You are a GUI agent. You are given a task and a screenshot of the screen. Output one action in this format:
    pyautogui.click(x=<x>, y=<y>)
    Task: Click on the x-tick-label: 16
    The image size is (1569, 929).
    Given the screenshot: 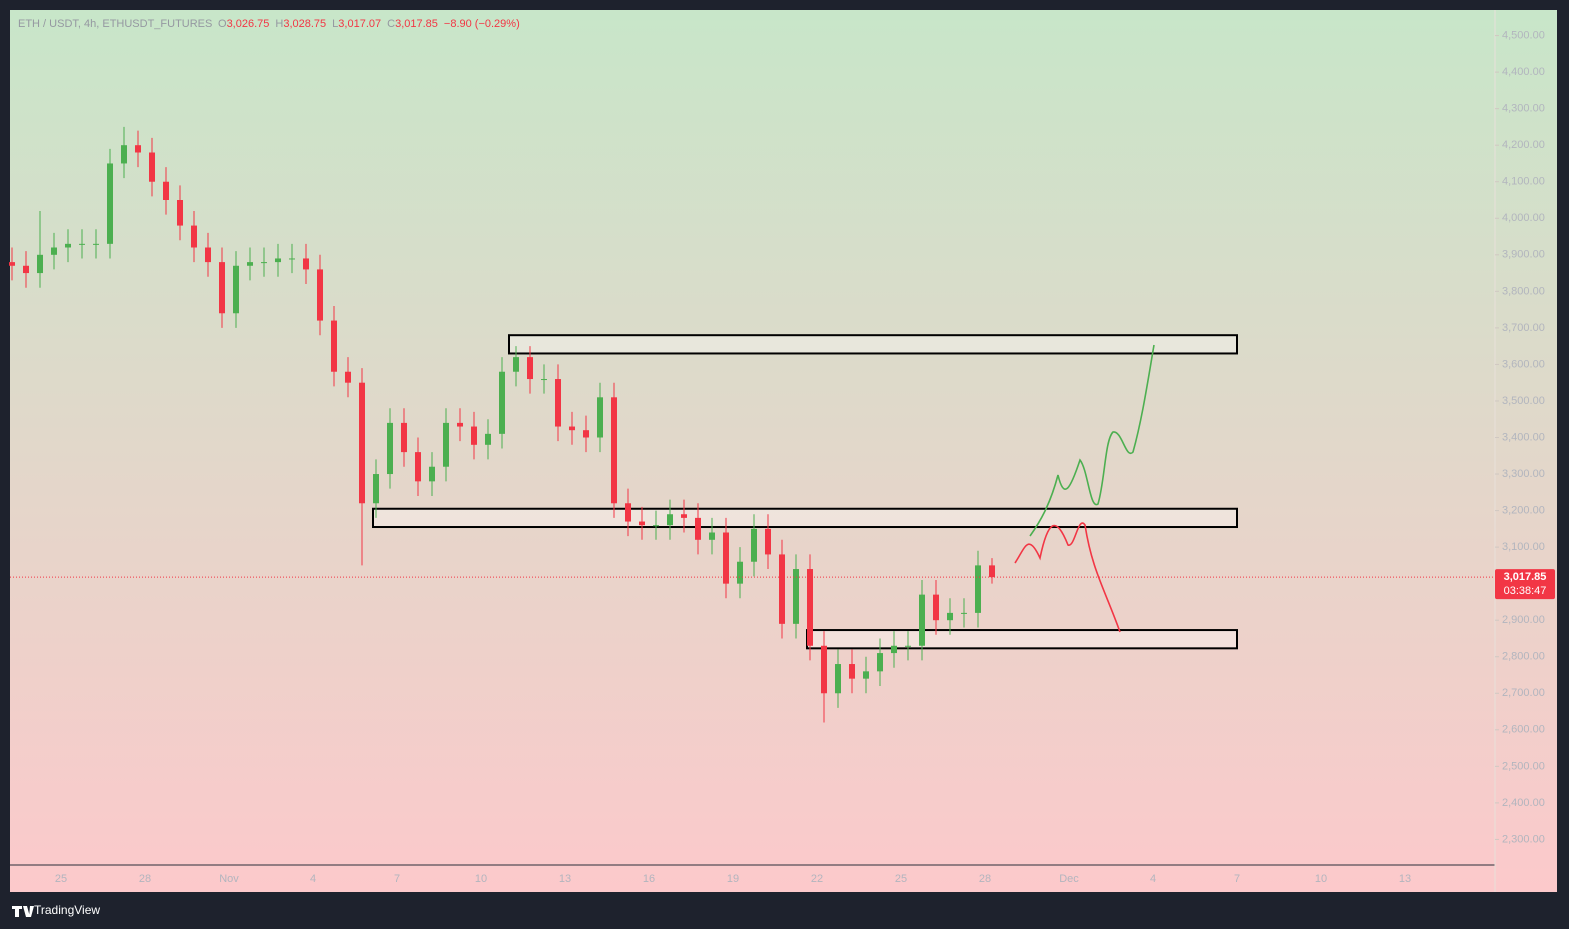 What is the action you would take?
    pyautogui.click(x=649, y=879)
    